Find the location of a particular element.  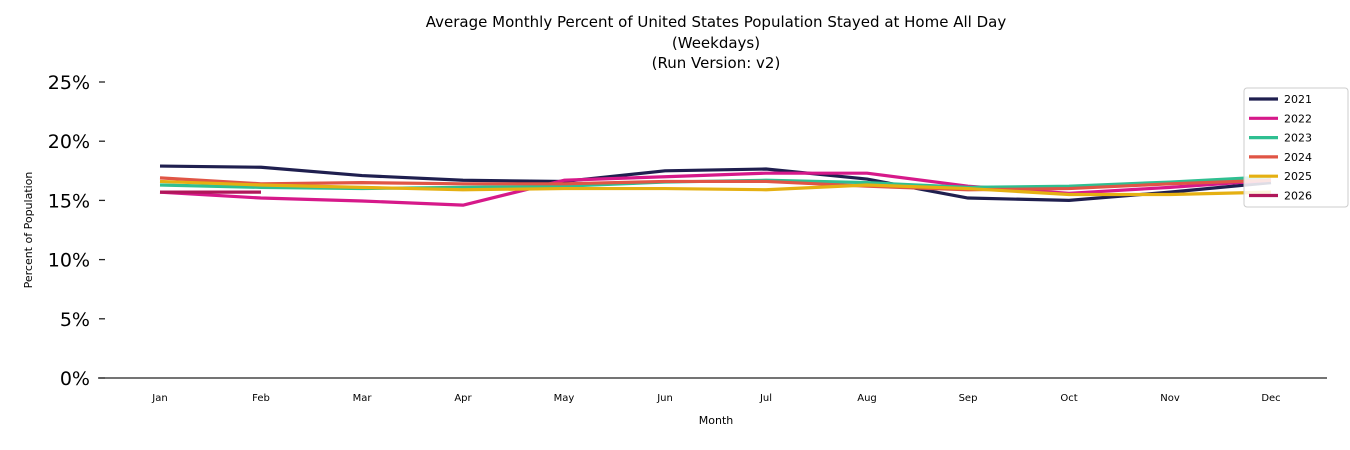

y-tick-label: 20% is located at coordinates (69, 142).